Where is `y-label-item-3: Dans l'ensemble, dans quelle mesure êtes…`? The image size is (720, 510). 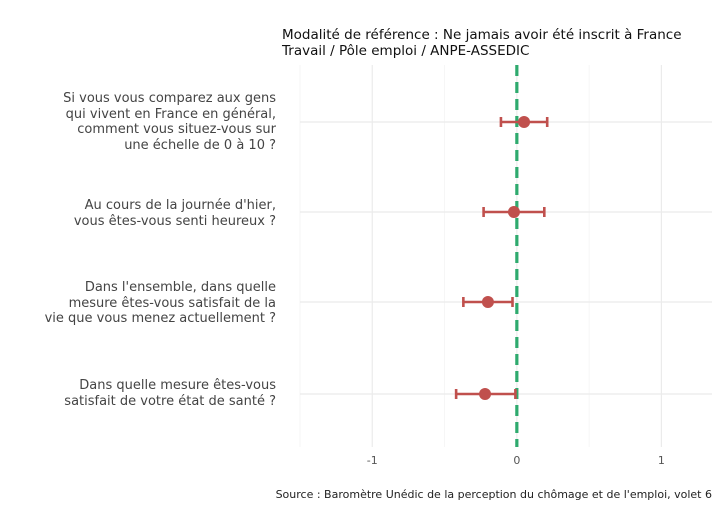 y-label-item-3: Dans l'ensemble, dans quelle mesure êtes… is located at coordinates (160, 303).